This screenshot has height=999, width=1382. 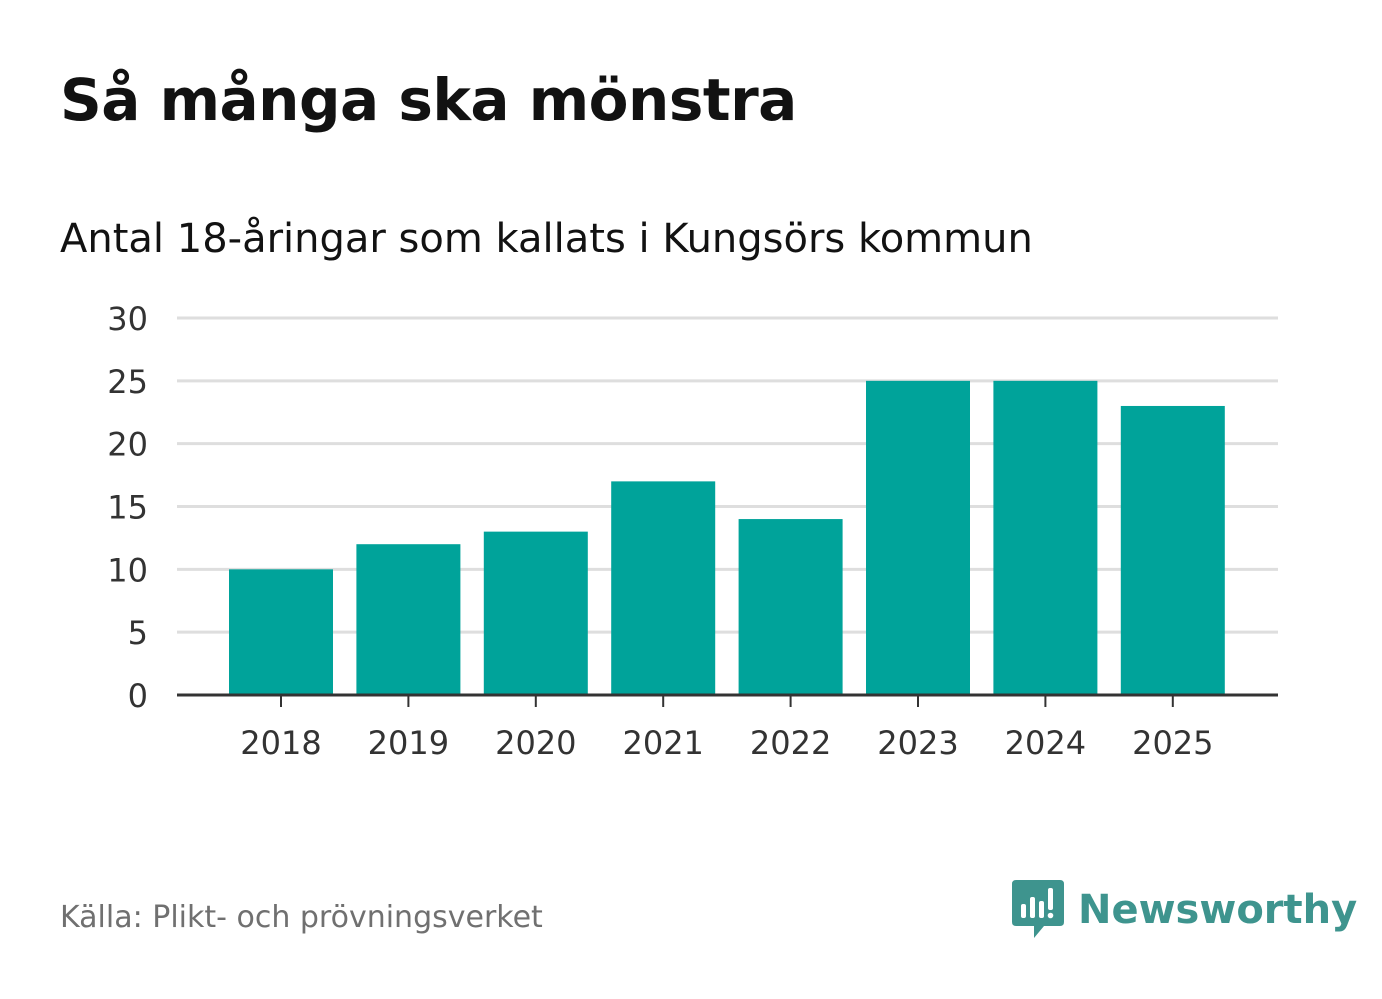 I want to click on y-tick-label: 30, so click(x=127, y=319).